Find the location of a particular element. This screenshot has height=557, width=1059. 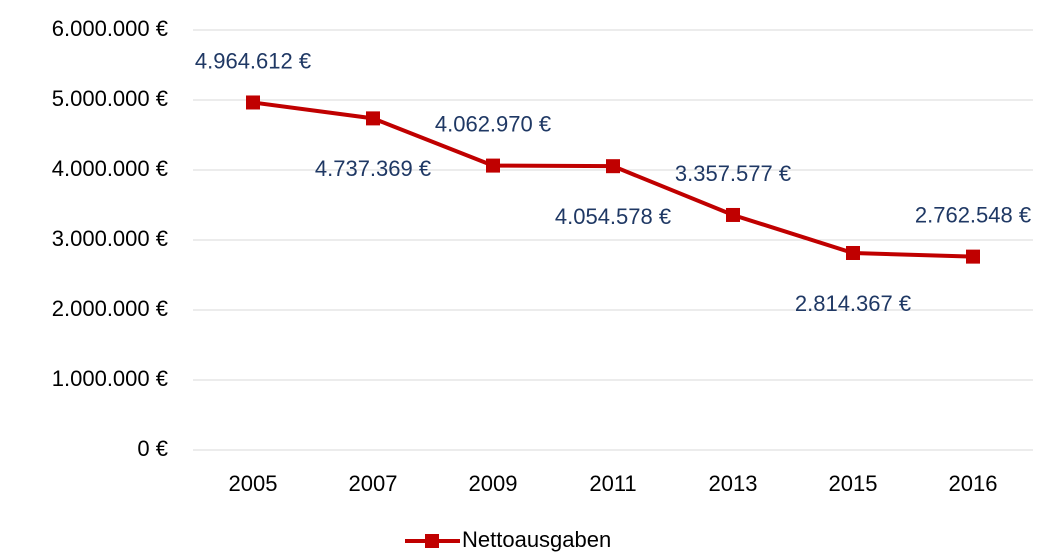

value-label: 2.814.367 € is located at coordinates (853, 303).